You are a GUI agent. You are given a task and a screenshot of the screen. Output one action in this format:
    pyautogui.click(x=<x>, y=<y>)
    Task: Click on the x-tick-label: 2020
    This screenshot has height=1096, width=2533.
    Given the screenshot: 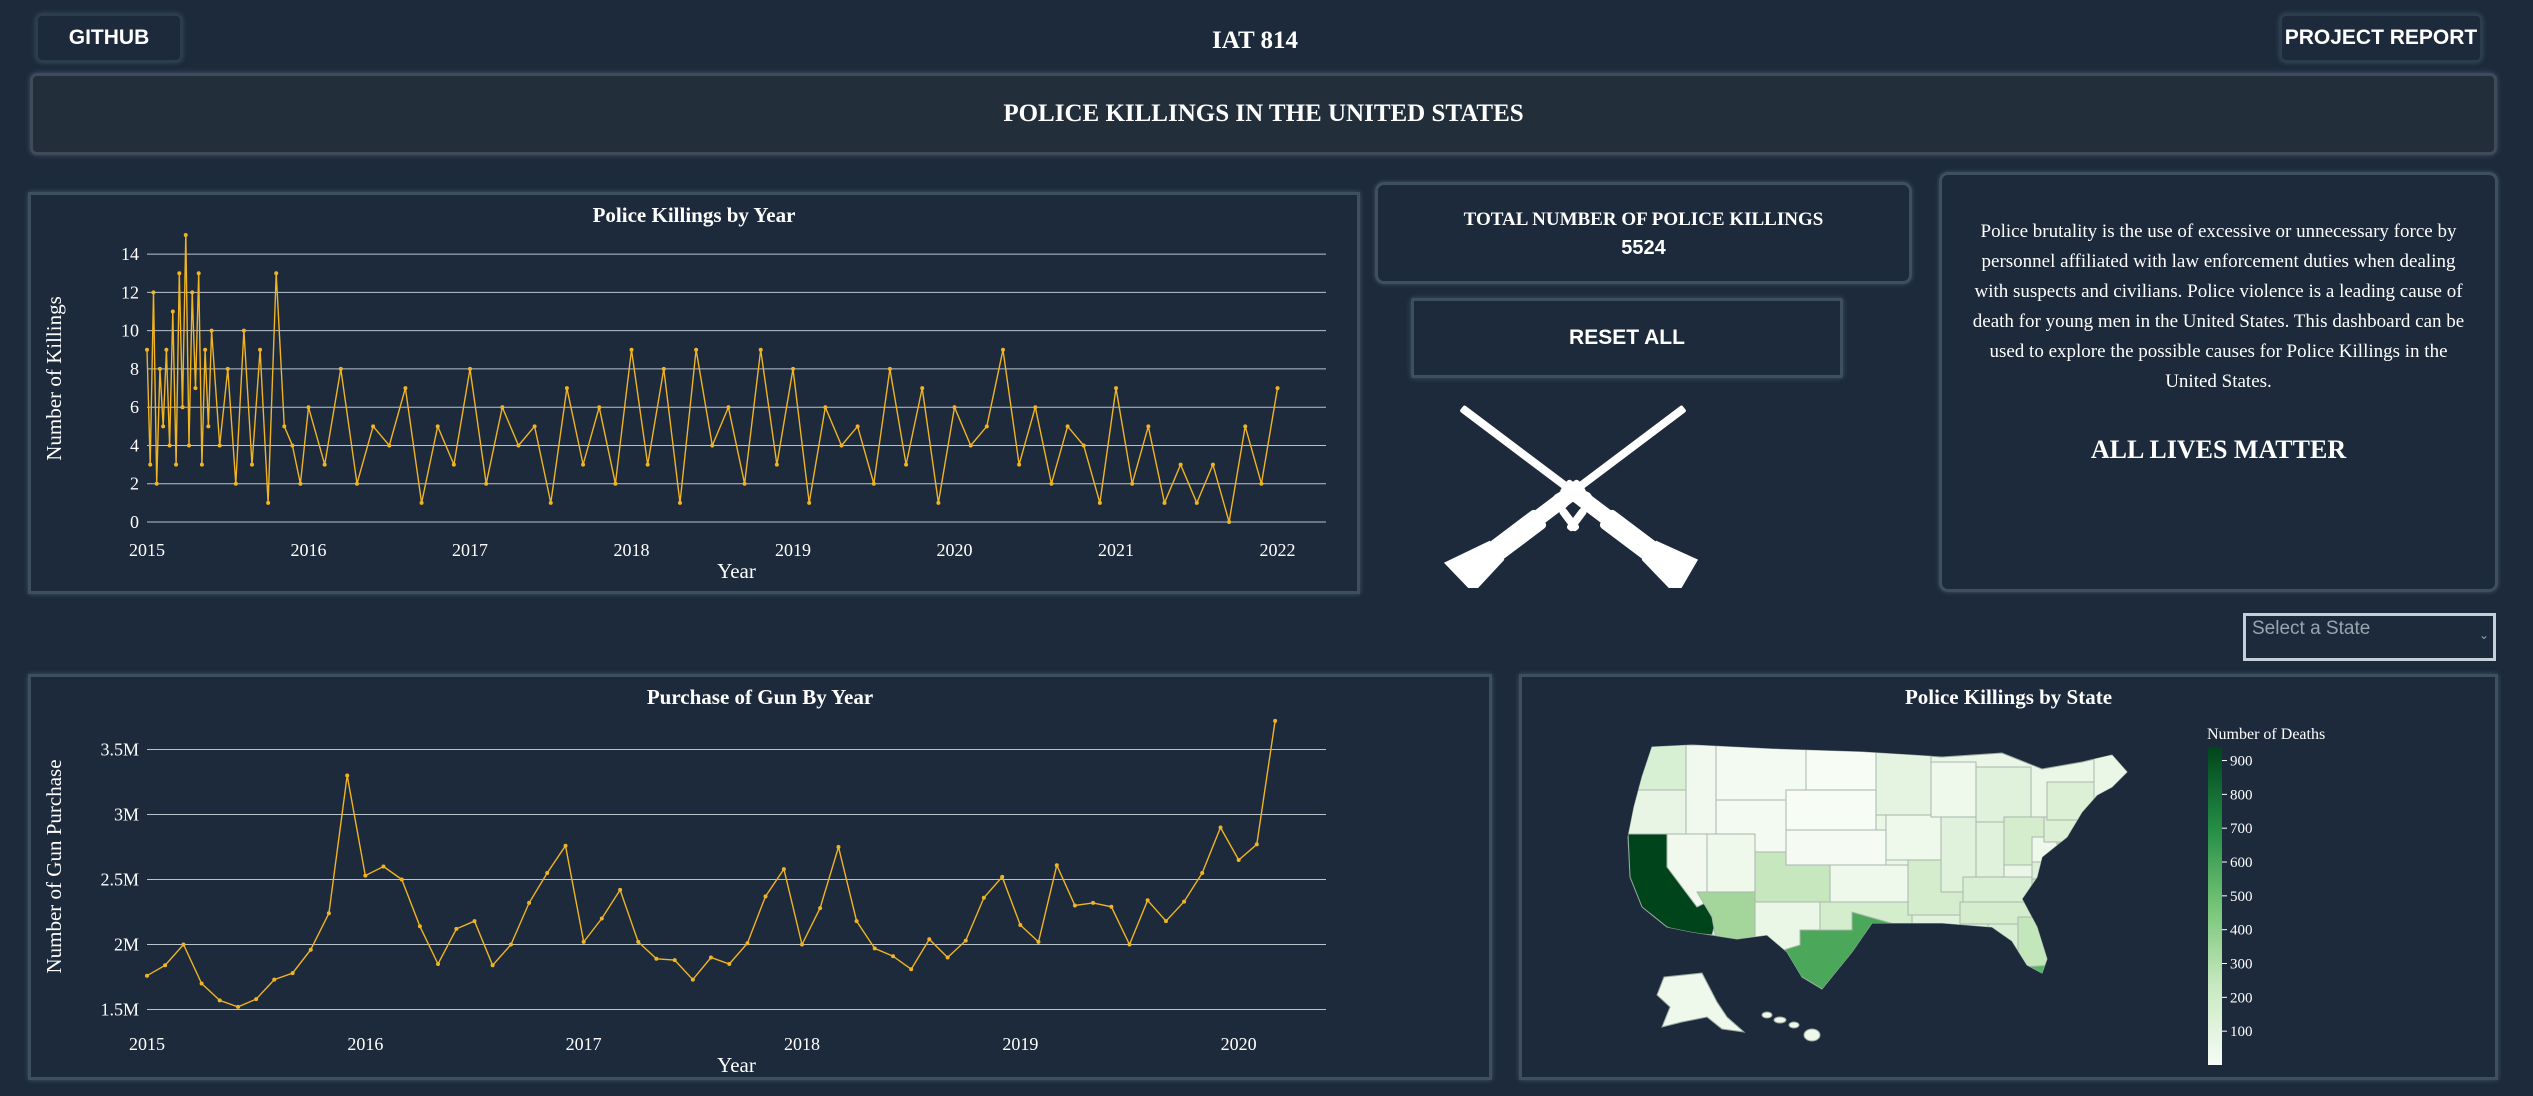 What is the action you would take?
    pyautogui.click(x=955, y=550)
    